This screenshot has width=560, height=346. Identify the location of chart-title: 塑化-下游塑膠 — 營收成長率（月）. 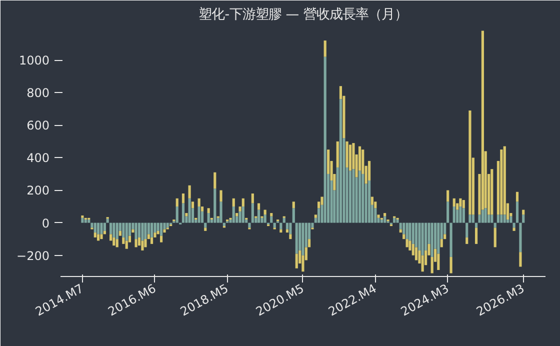
(303, 14).